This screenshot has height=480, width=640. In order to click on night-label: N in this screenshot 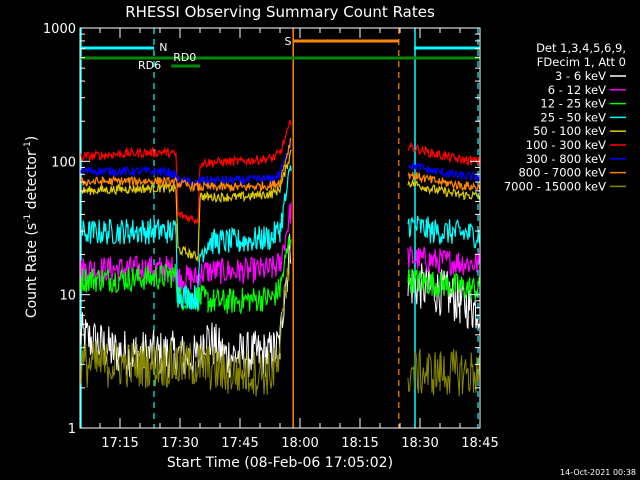, I will do `click(163, 47)`.